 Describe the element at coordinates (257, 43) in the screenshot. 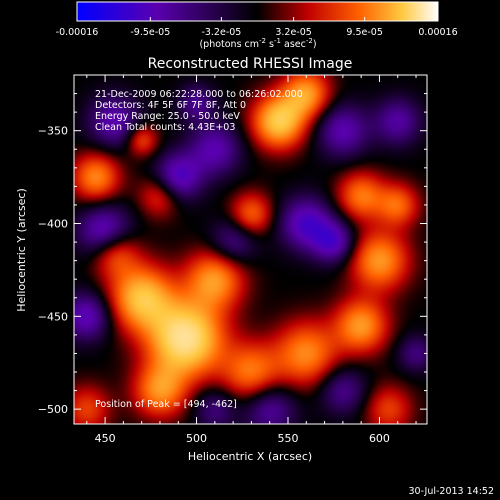

I see `colorbar-units: (photons cm-2 s-1 asec-2)` at that location.